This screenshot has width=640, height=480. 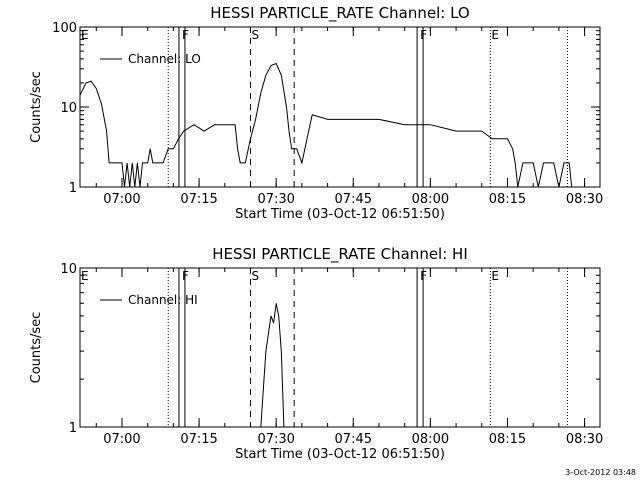 I want to click on legend-entry: Channel: HI, so click(x=163, y=300).